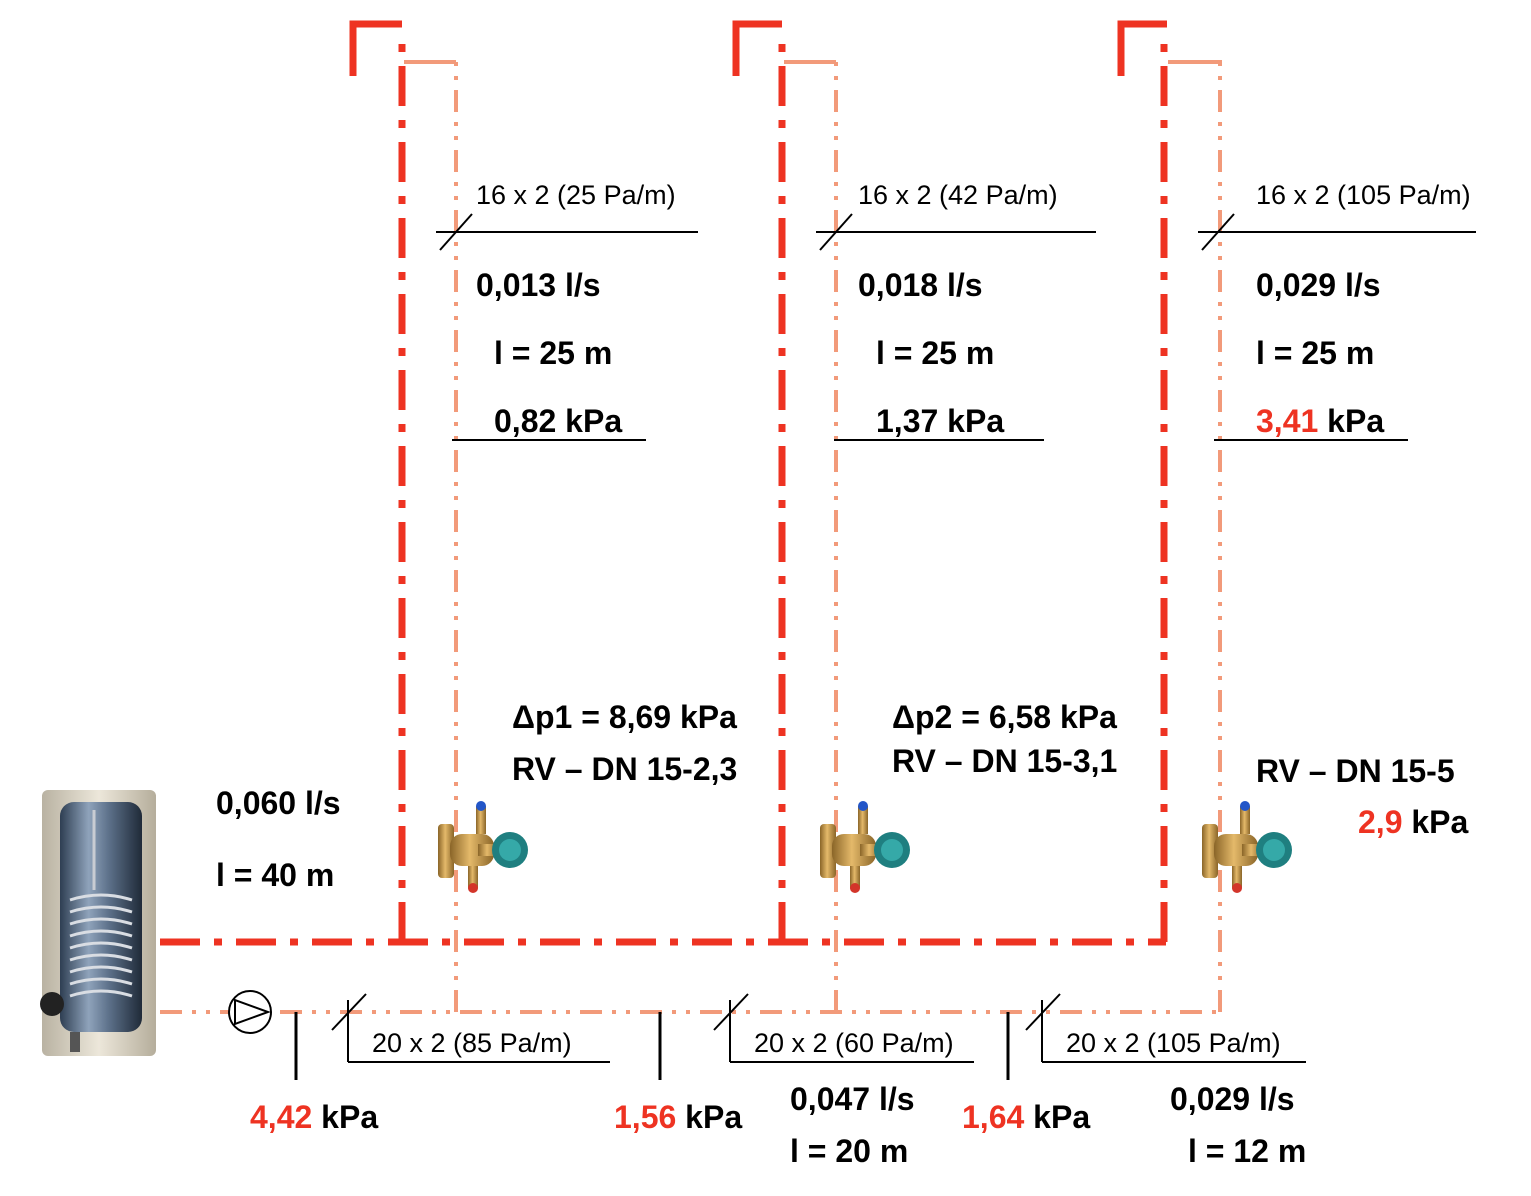 The height and width of the screenshot is (1196, 1531). Describe the element at coordinates (1439, 822) in the screenshot. I see `riser-3-valve-dp-unit: kPa` at that location.